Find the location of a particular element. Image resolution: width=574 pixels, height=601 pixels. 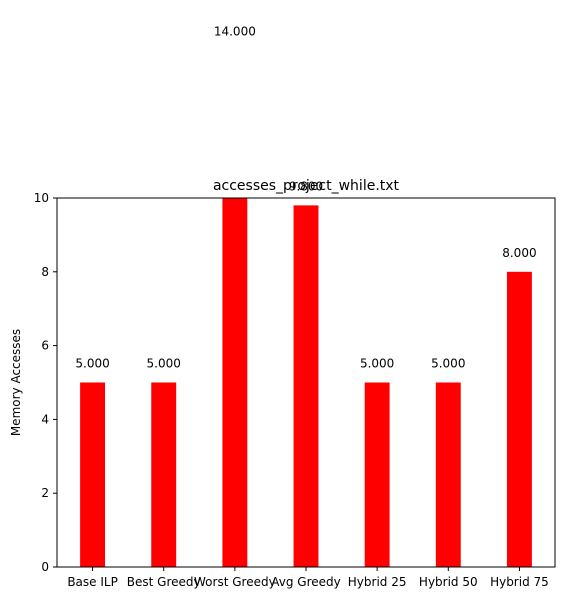

bar-value-label-1: 5.000 is located at coordinates (164, 364).